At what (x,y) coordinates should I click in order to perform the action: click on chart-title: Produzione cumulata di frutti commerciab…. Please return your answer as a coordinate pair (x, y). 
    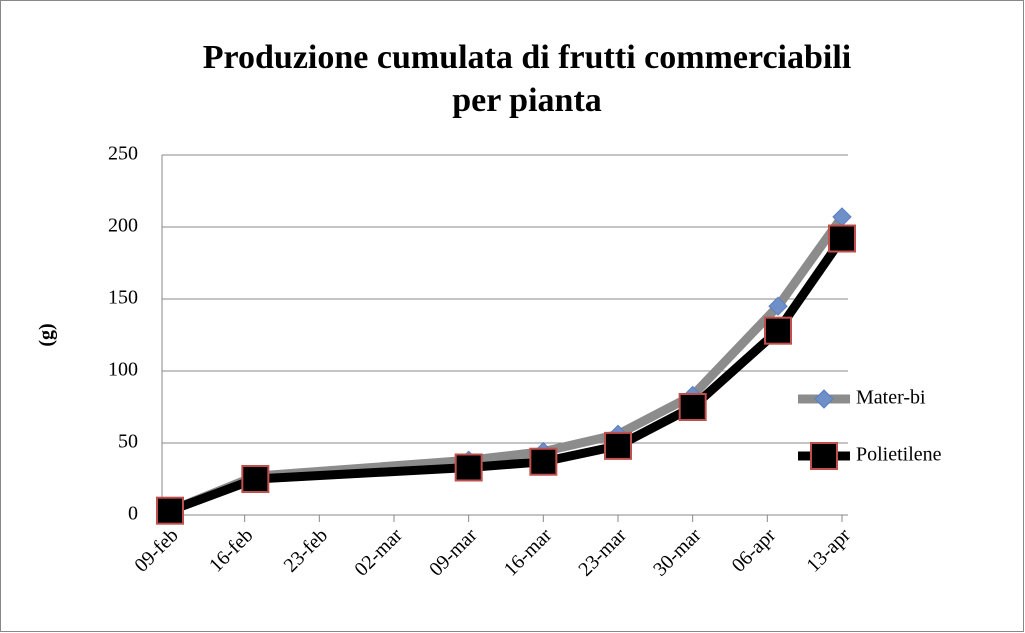
    Looking at the image, I should click on (527, 57).